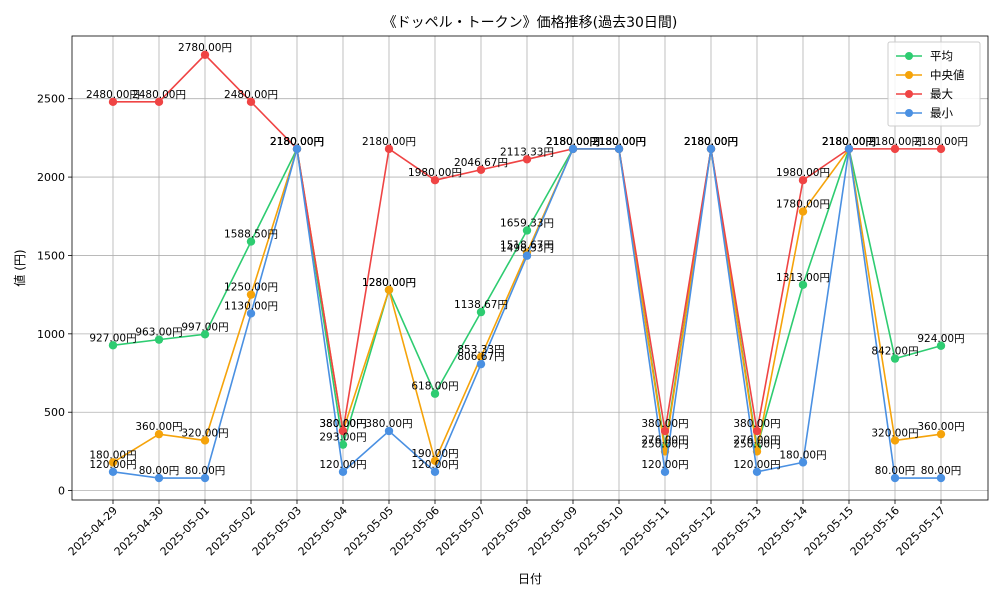 The image size is (1000, 600). What do you see at coordinates (921, 531) in the screenshot?
I see `x-tick-label: 2025-05-17` at bounding box center [921, 531].